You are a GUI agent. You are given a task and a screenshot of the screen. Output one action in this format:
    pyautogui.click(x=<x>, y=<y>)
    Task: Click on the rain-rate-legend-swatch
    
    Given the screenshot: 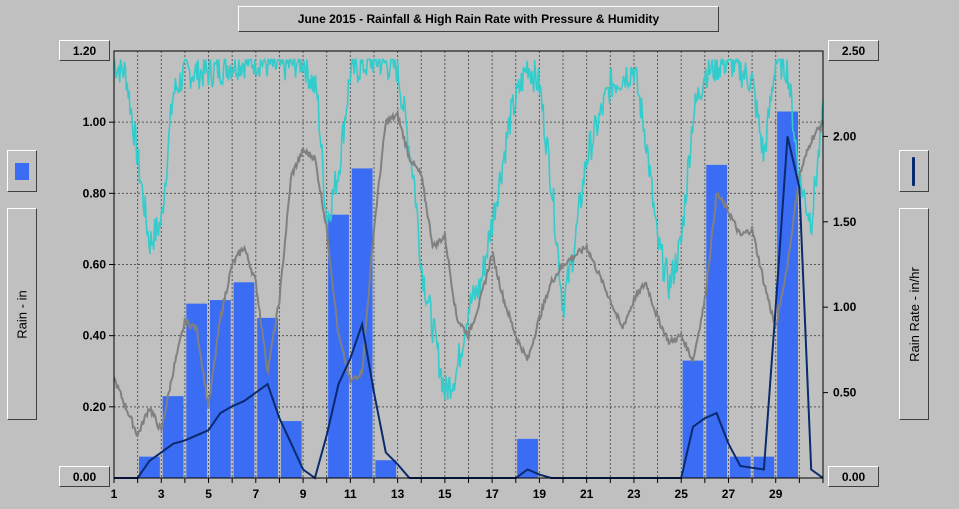 What is the action you would take?
    pyautogui.click(x=914, y=171)
    